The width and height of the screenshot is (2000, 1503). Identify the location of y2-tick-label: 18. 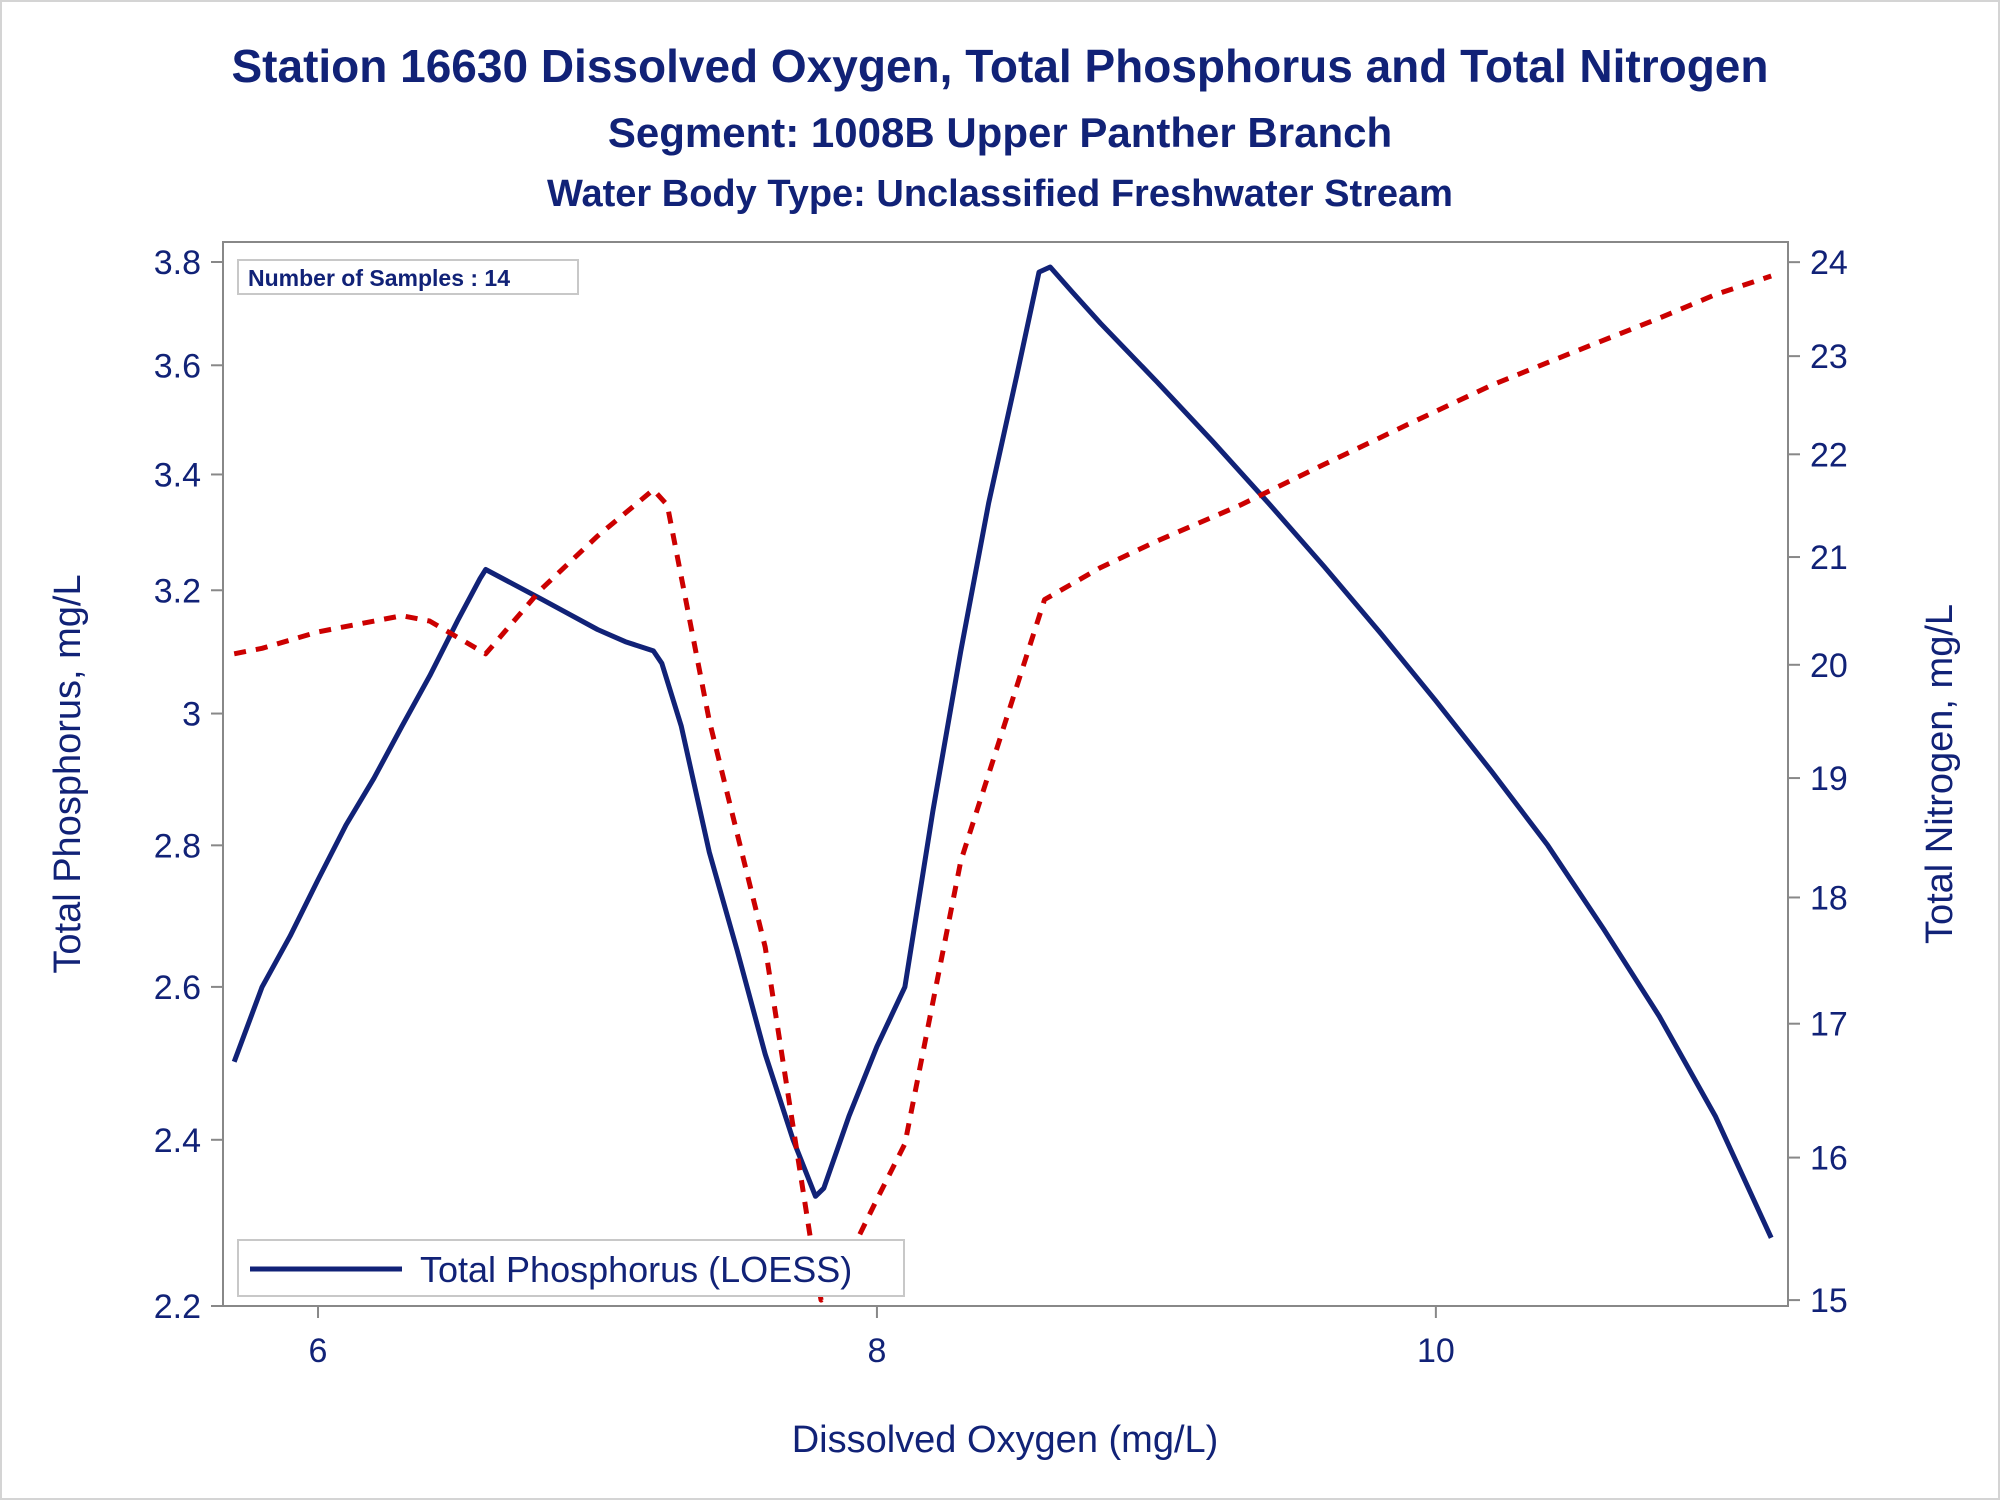
(1829, 898).